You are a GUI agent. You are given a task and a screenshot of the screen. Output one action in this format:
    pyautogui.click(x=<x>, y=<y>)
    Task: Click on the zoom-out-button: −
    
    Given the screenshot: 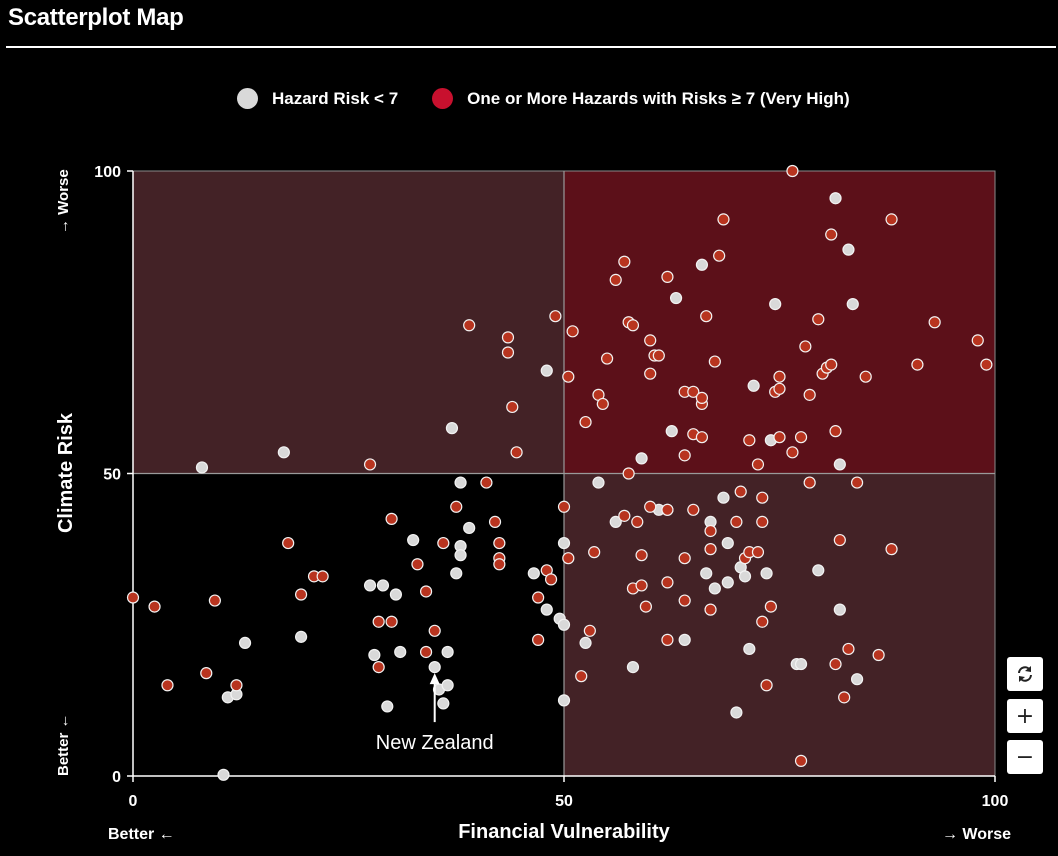 What is the action you would take?
    pyautogui.click(x=1025, y=757)
    